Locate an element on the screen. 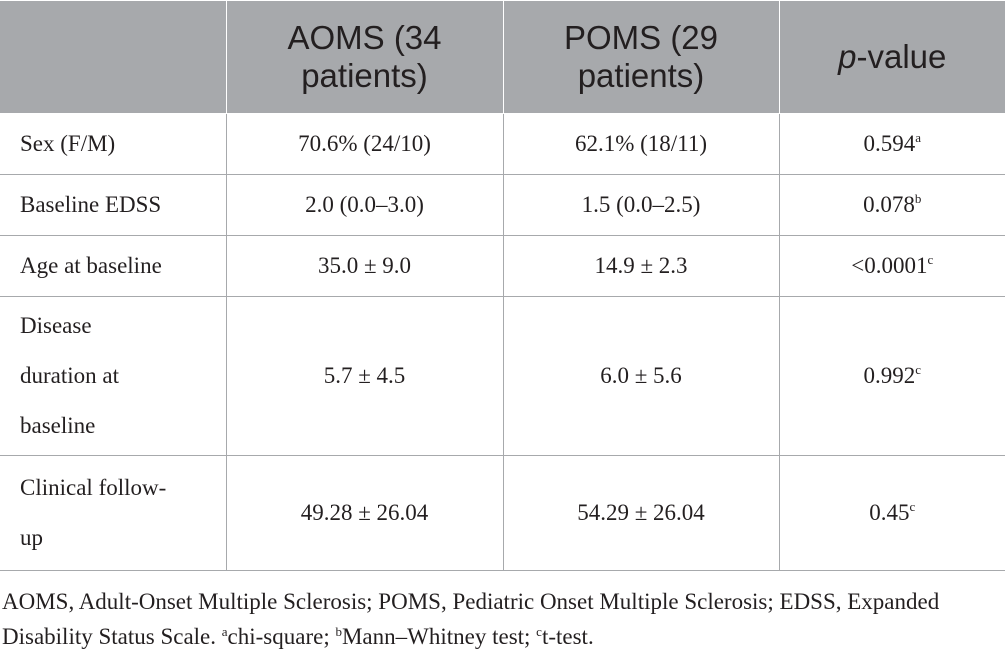  footnote-marker-b: b is located at coordinates (338, 631).